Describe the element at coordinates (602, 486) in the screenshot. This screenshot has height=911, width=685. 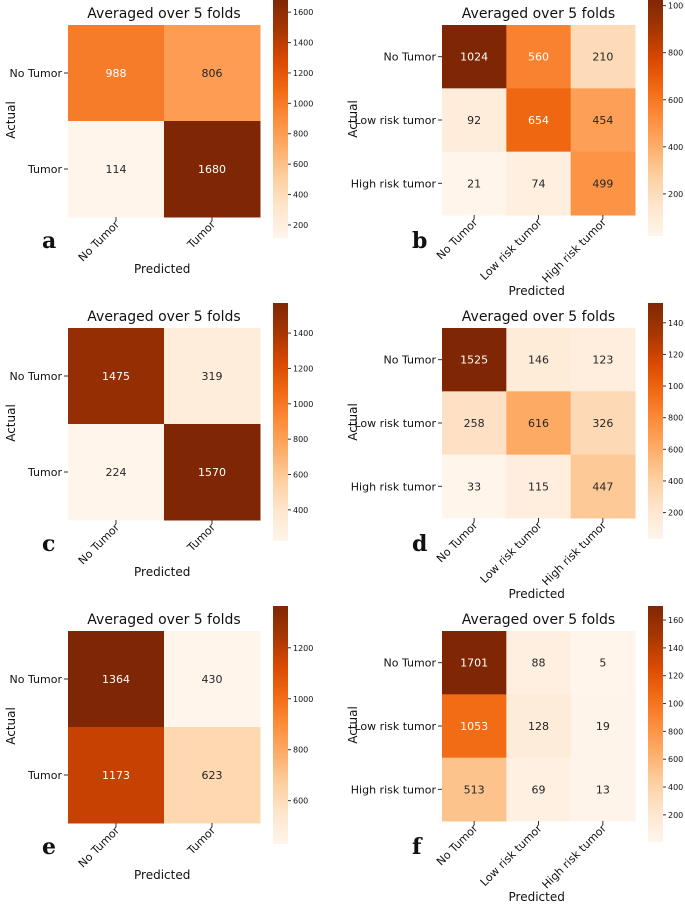
I see `cell-value-label: 447` at that location.